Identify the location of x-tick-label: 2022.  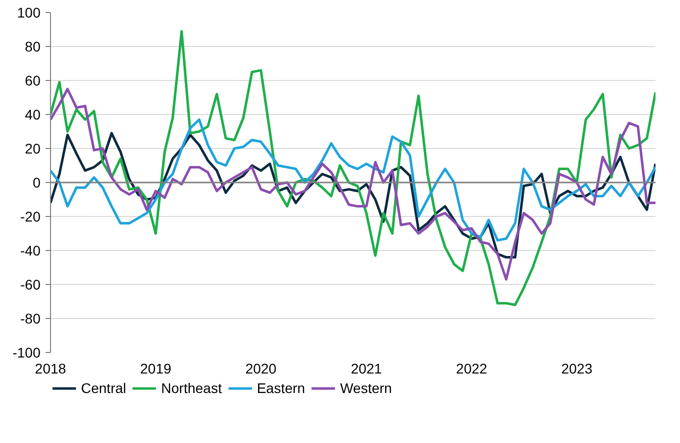
(472, 368).